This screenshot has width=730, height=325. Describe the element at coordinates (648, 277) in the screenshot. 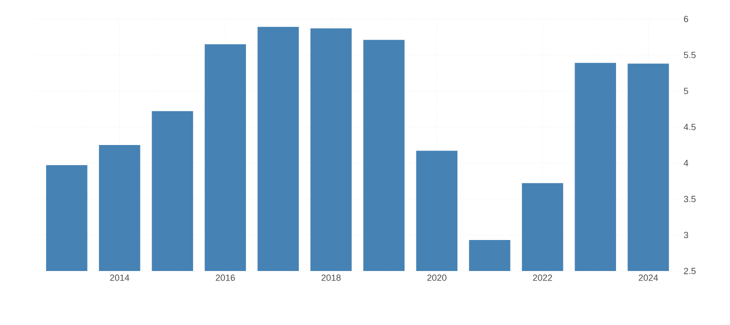

I see `x-tick-label: 2024` at that location.